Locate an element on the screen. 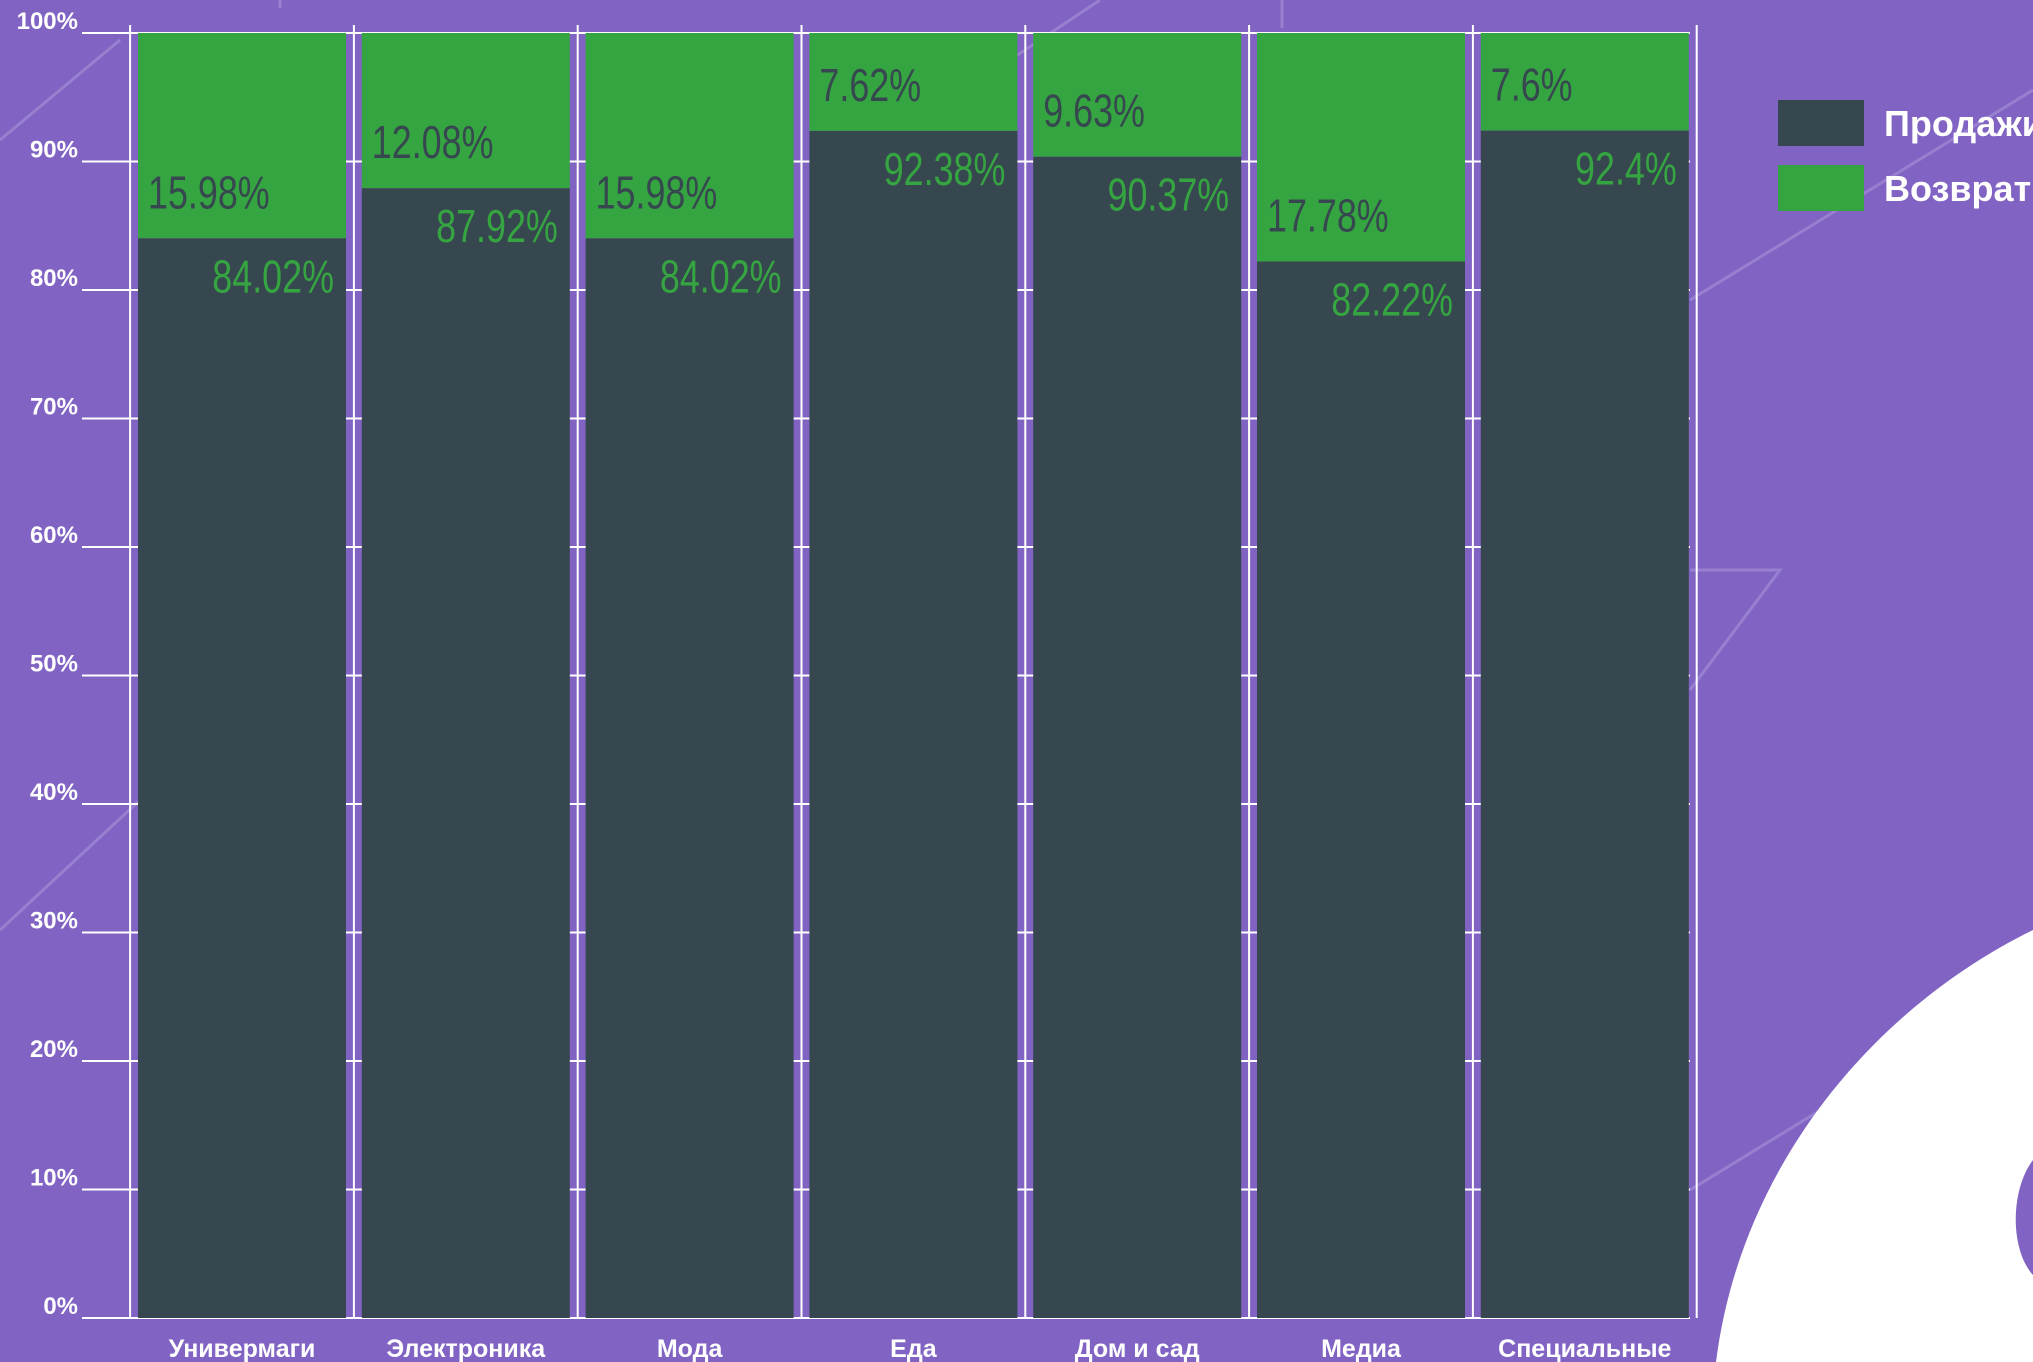 The width and height of the screenshot is (2033, 1362). y-tick-label: 40% is located at coordinates (54, 792).